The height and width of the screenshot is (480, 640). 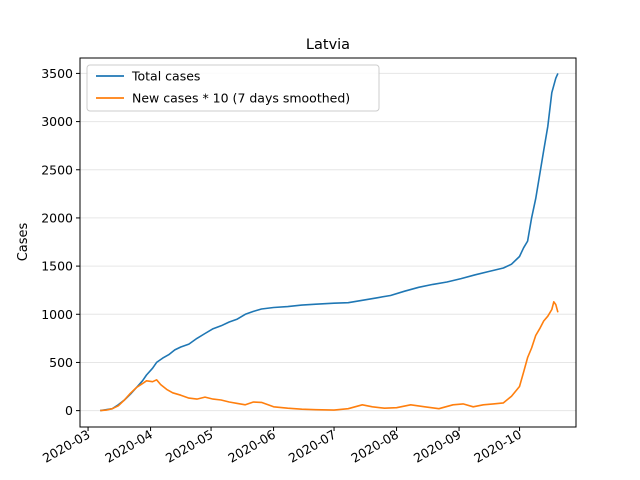 I want to click on y-tick-label: 3000, so click(x=57, y=121).